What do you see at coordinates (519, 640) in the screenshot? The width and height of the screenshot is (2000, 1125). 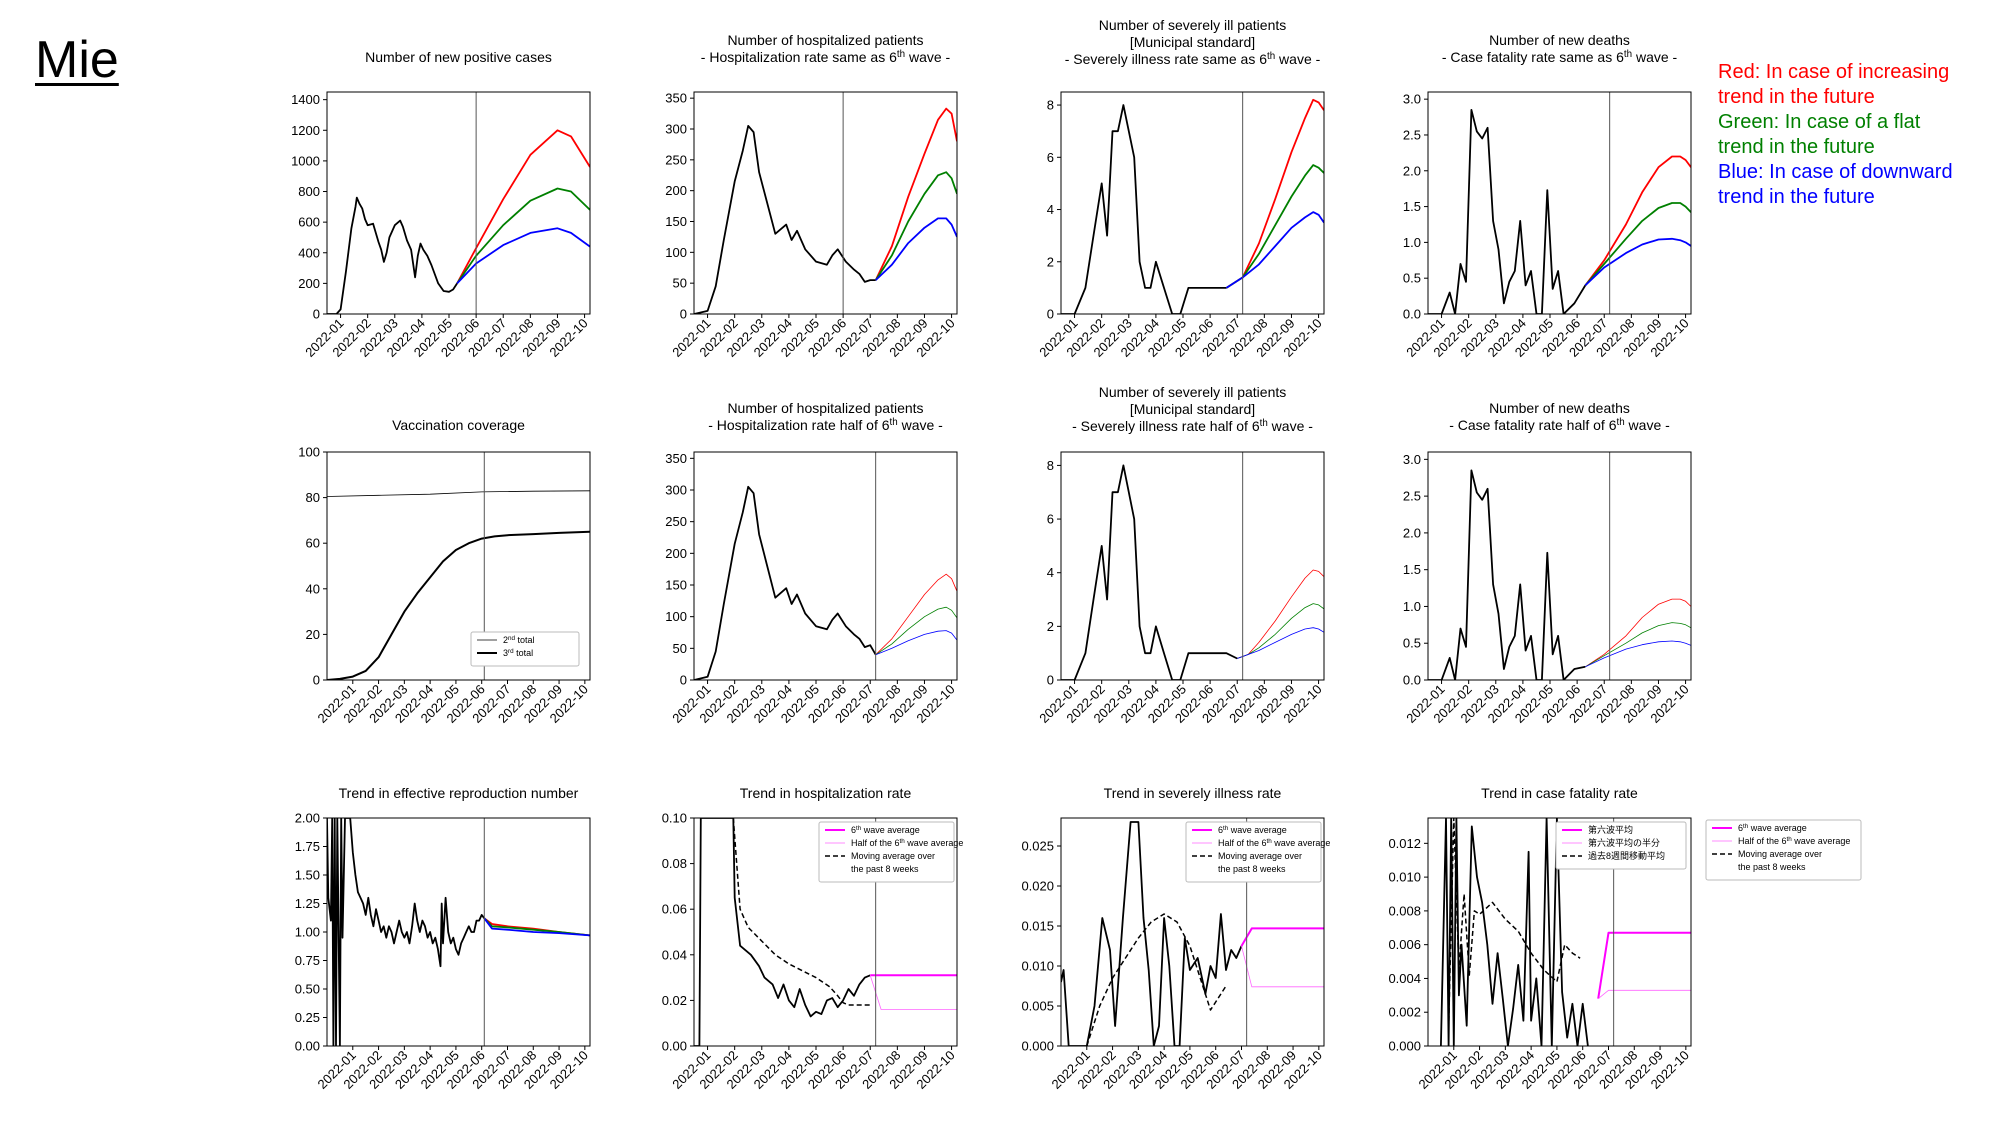 I see `legend-label: 2nd total` at bounding box center [519, 640].